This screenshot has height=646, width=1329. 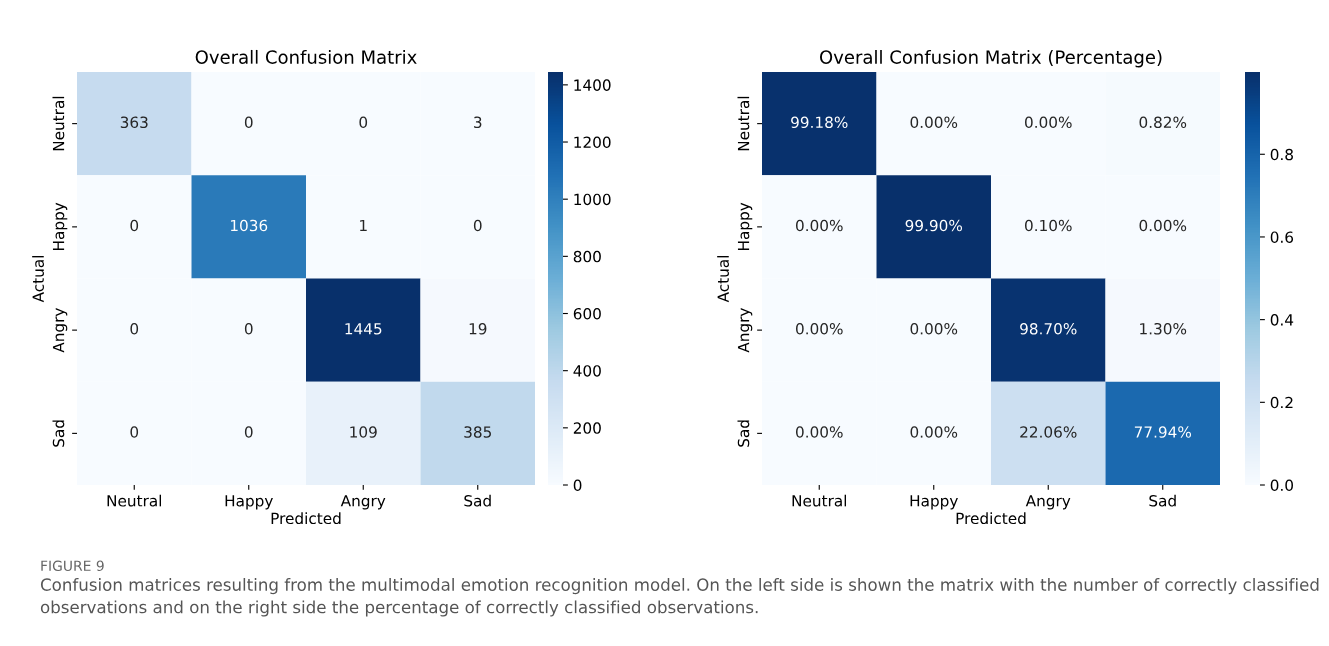 I want to click on text: Confusion matrices resulting from the multimodal emotion recognition model. On the left side is shown the matrix with the number of correctly classified observations and on the right side the percentage of correctly classified observations., so click(x=679, y=597).